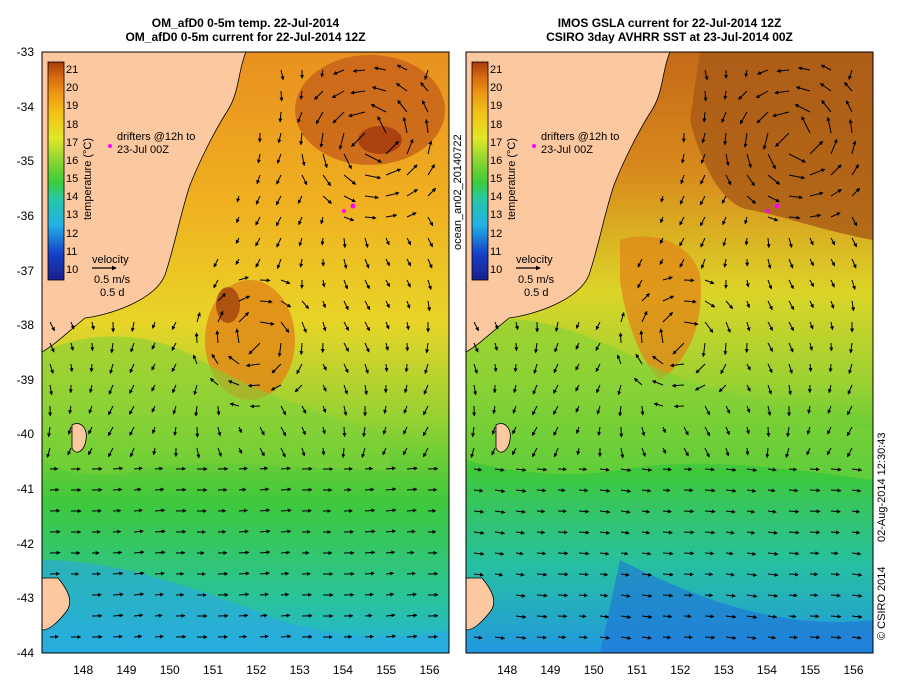  Describe the element at coordinates (781, 146) in the screenshot. I see `right-warm-water-north` at that location.